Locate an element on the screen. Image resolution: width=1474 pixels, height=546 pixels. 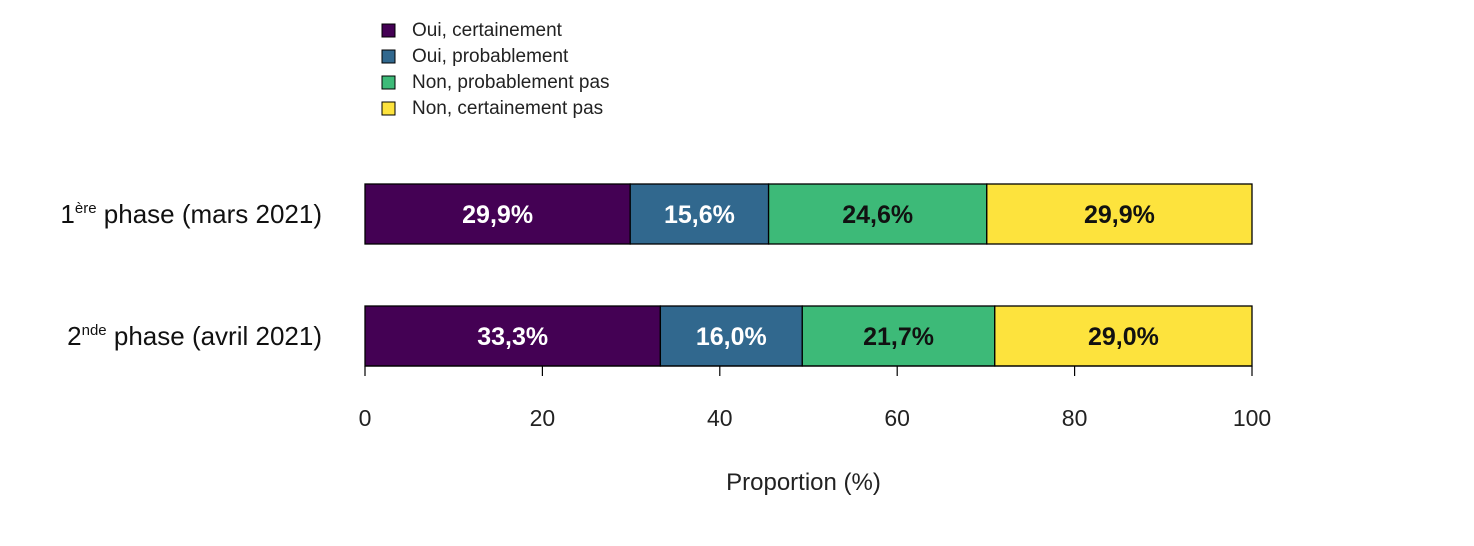
x-tick-label: 40 is located at coordinates (720, 418).